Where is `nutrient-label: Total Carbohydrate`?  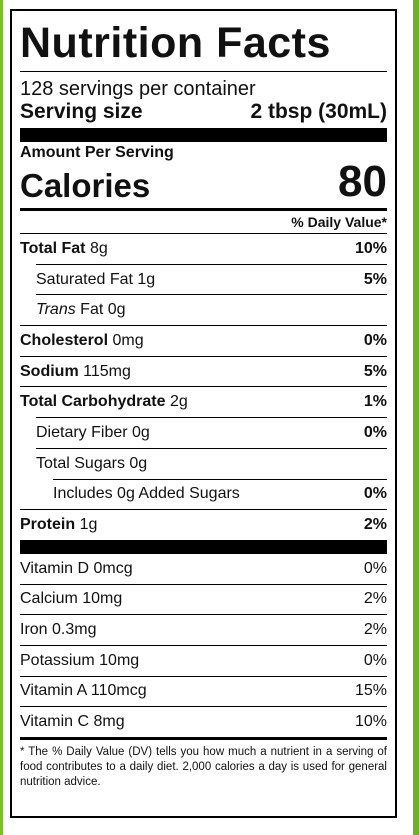 nutrient-label: Total Carbohydrate is located at coordinates (93, 402).